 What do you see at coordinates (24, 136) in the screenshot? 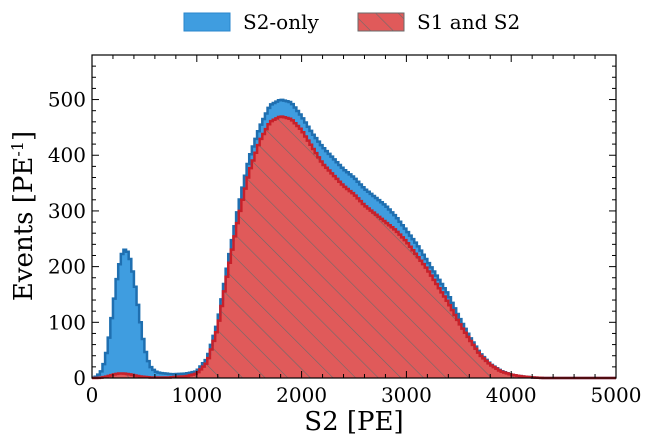
I see `y-axis-label-close: ]` at bounding box center [24, 136].